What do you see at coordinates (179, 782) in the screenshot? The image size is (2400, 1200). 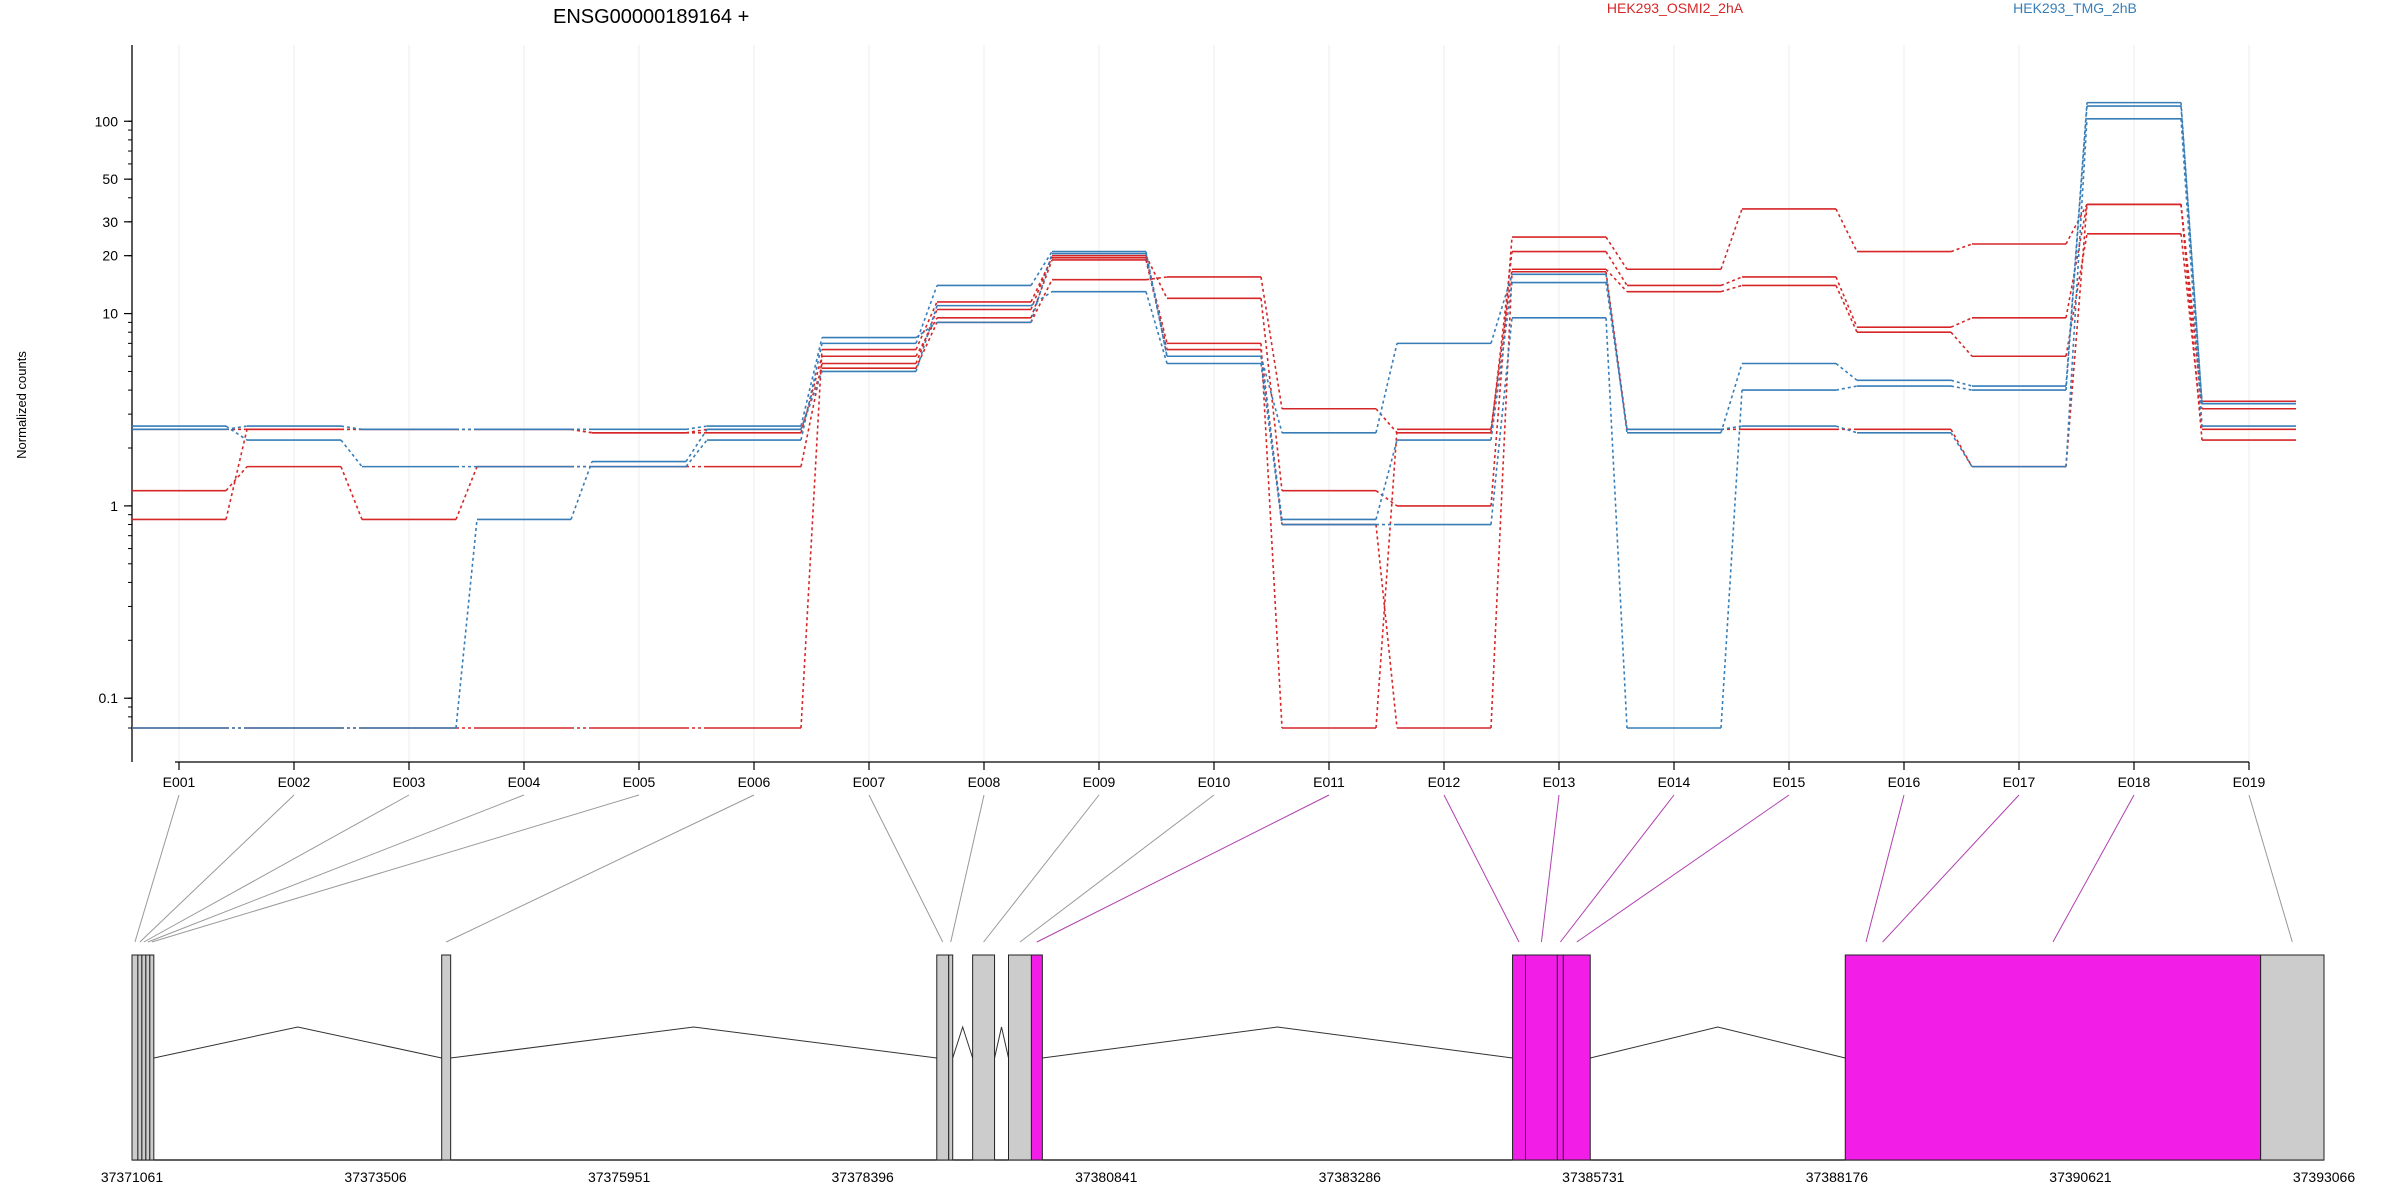 I see `x-tick-label: E001` at bounding box center [179, 782].